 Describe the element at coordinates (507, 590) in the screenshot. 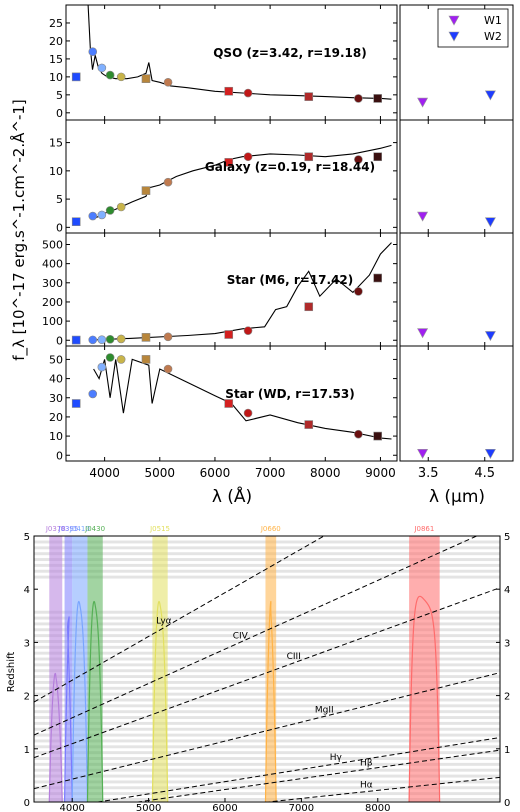

I see `redshift-y-tick-label-right: 4` at that location.